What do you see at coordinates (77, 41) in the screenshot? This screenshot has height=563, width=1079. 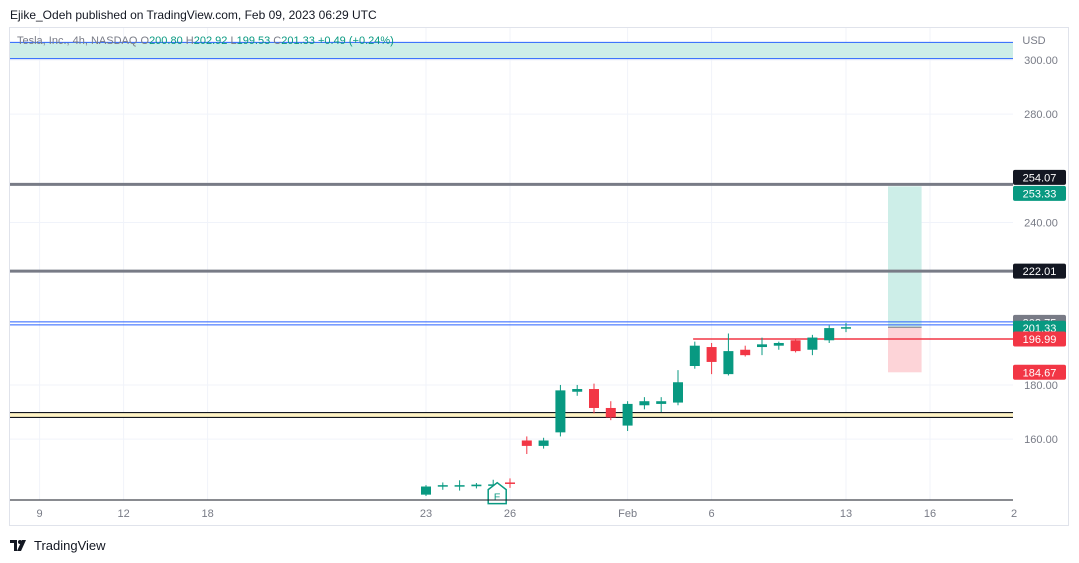 I see `symbol-name: Tesla, Inc., 4h, NASDAQ` at bounding box center [77, 41].